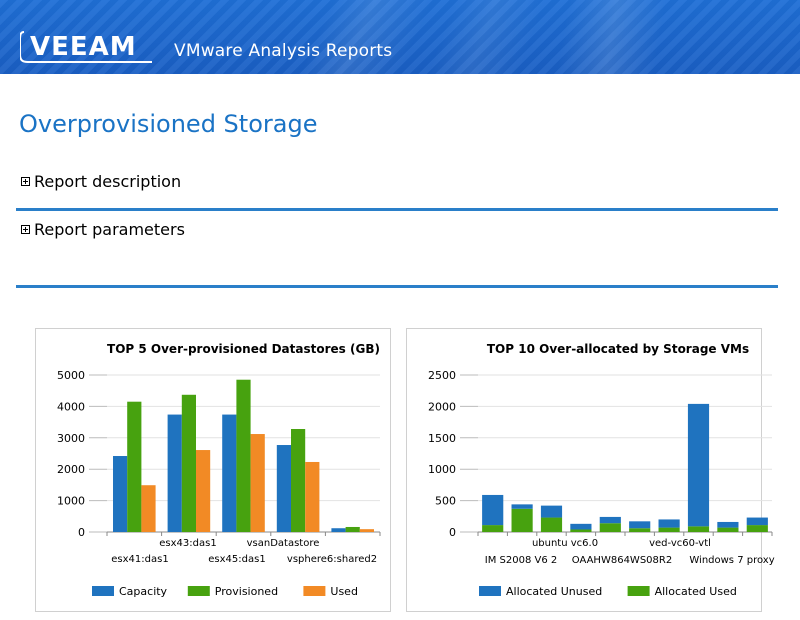 This screenshot has height=620, width=800. What do you see at coordinates (283, 543) in the screenshot?
I see `x-tick-label: vsanDatastore` at bounding box center [283, 543].